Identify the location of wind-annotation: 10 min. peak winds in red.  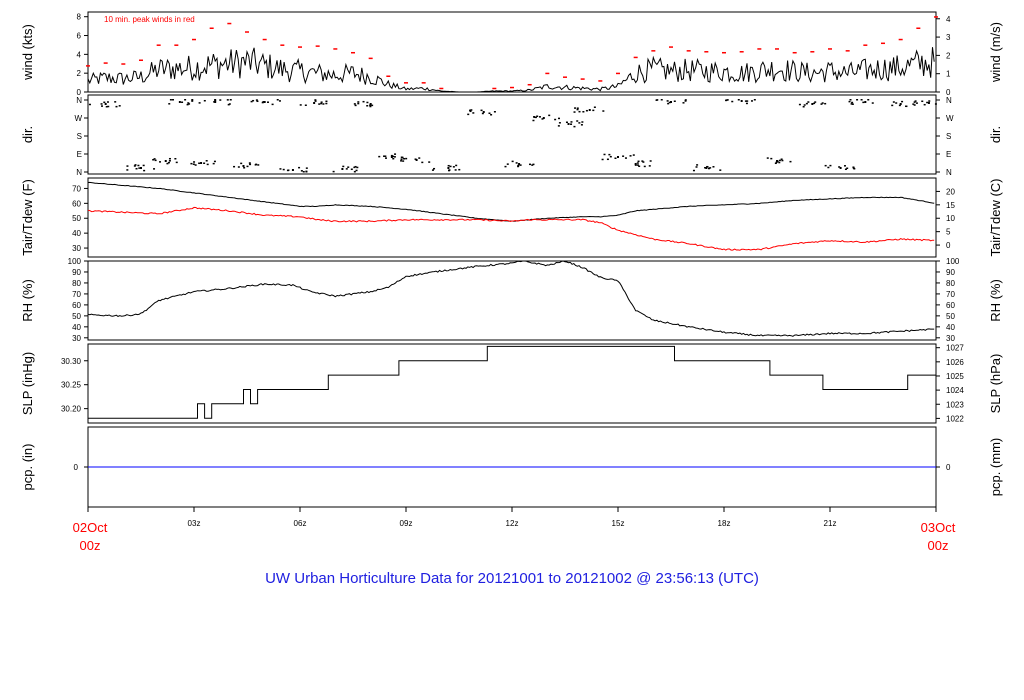
(149, 19).